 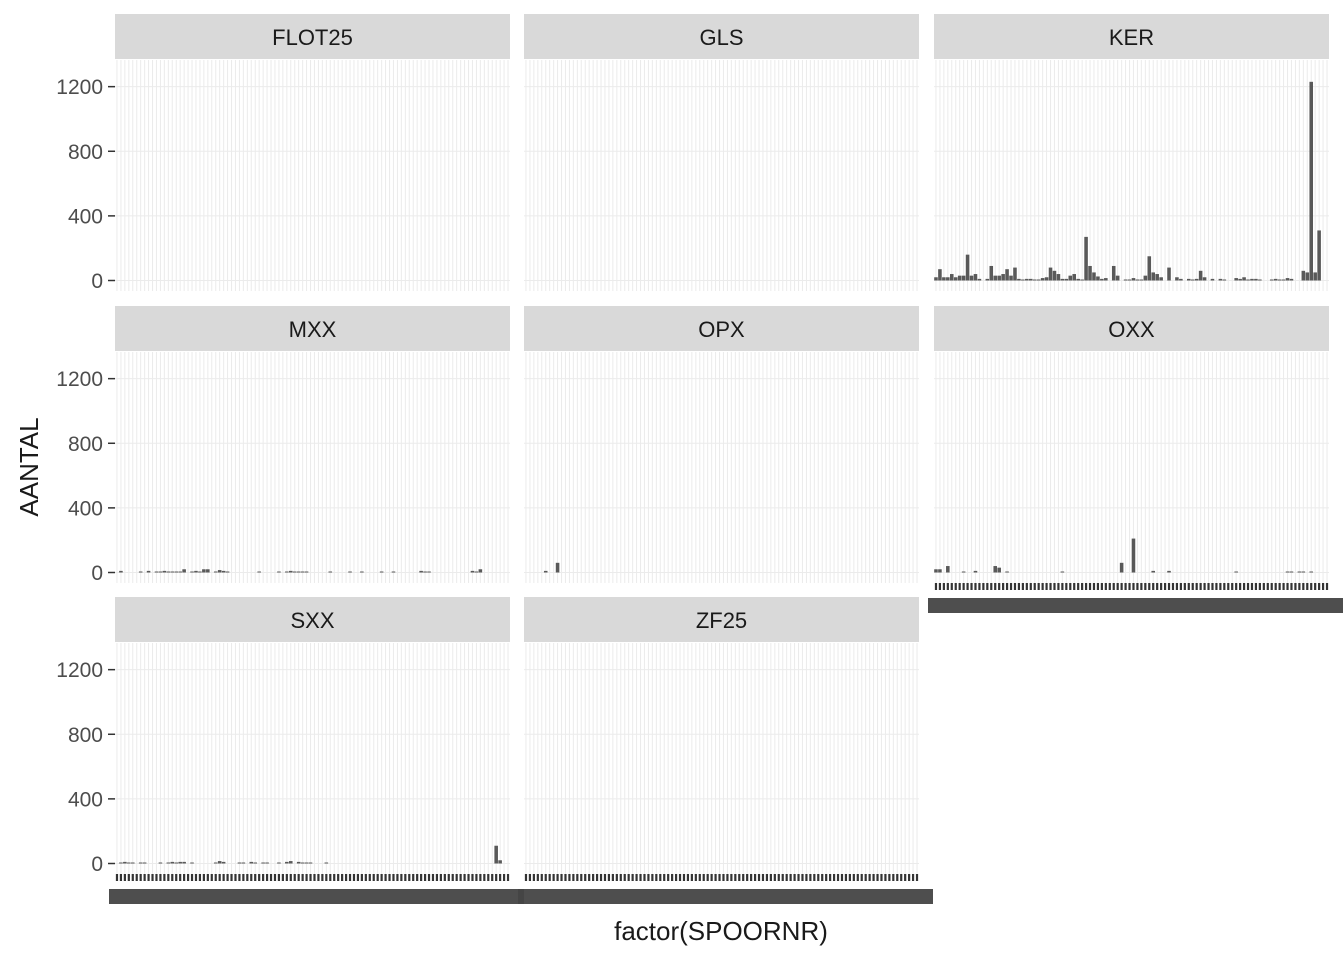 What do you see at coordinates (85, 152) in the screenshot?
I see `y-tick-label: 800` at bounding box center [85, 152].